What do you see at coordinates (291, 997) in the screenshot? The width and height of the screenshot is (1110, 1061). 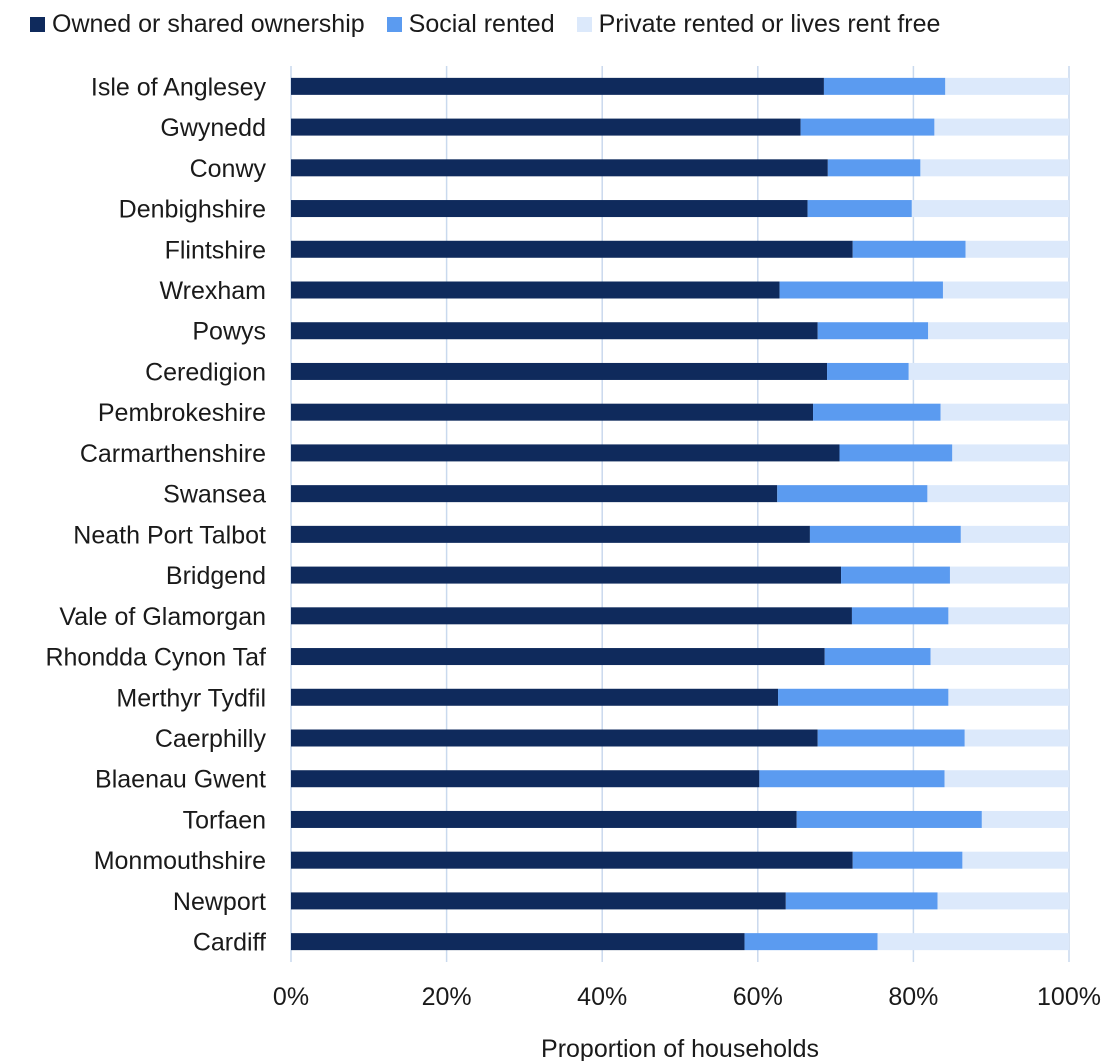 I see `x-tick-label: 0%` at bounding box center [291, 997].